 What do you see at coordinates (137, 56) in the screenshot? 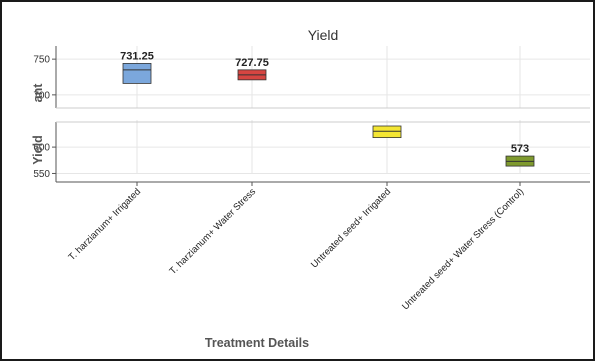
I see `data-label: 731.25` at bounding box center [137, 56].